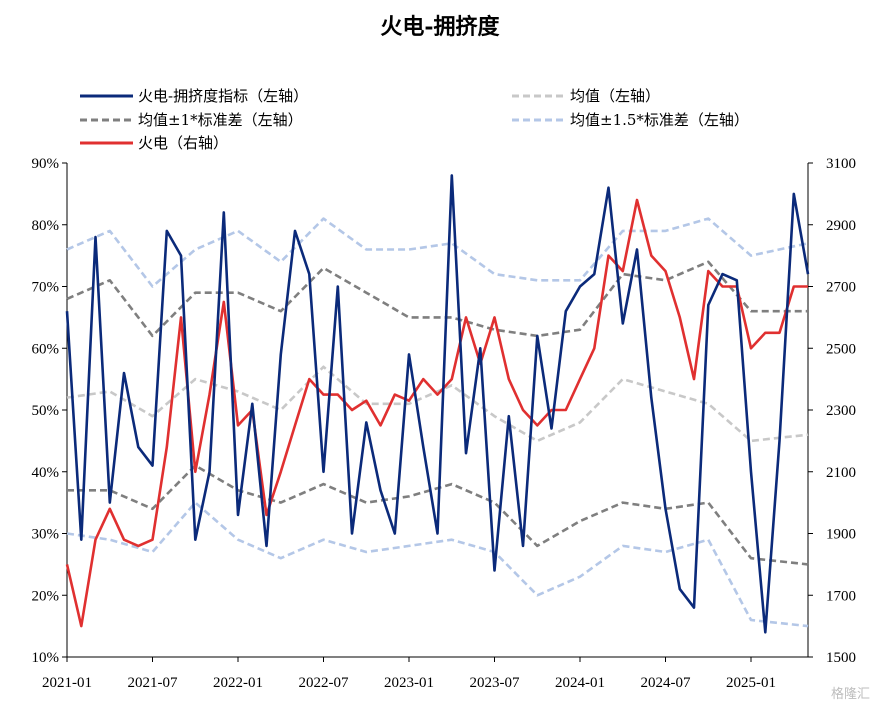 The height and width of the screenshot is (710, 881). What do you see at coordinates (46, 411) in the screenshot?
I see `y-left-tick-label: 50%` at bounding box center [46, 411].